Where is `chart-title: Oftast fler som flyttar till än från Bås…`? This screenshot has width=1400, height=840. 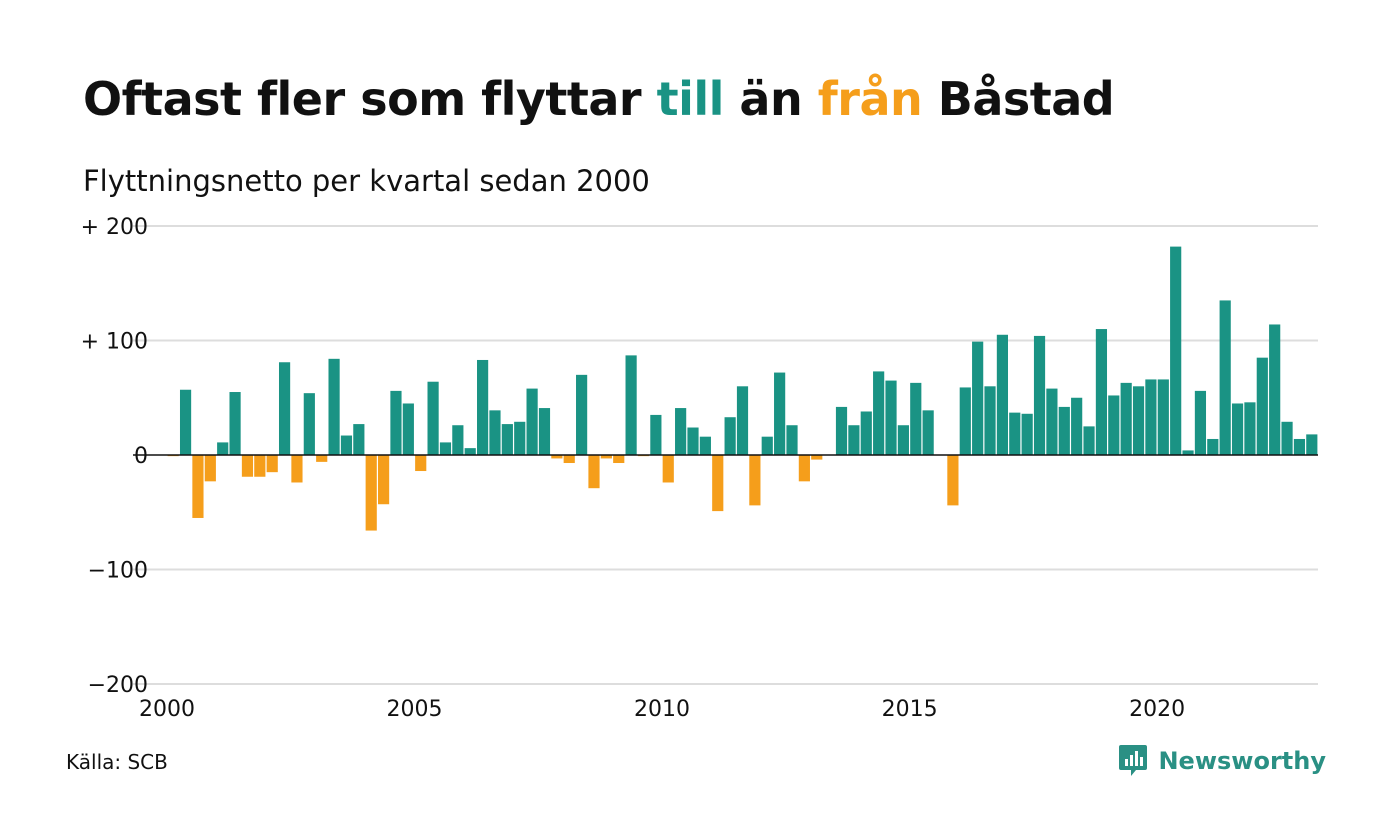
chart-title: Oftast fler som flyttar till än från Bås… is located at coordinates (599, 99).